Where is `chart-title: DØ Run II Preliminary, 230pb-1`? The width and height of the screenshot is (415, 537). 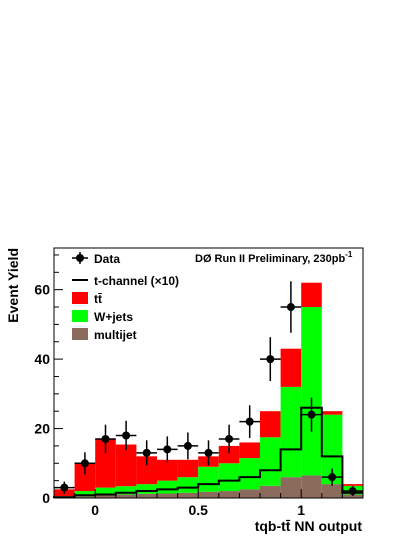 chart-title: DØ Run II Preliminary, 230pb-1 is located at coordinates (274, 257).